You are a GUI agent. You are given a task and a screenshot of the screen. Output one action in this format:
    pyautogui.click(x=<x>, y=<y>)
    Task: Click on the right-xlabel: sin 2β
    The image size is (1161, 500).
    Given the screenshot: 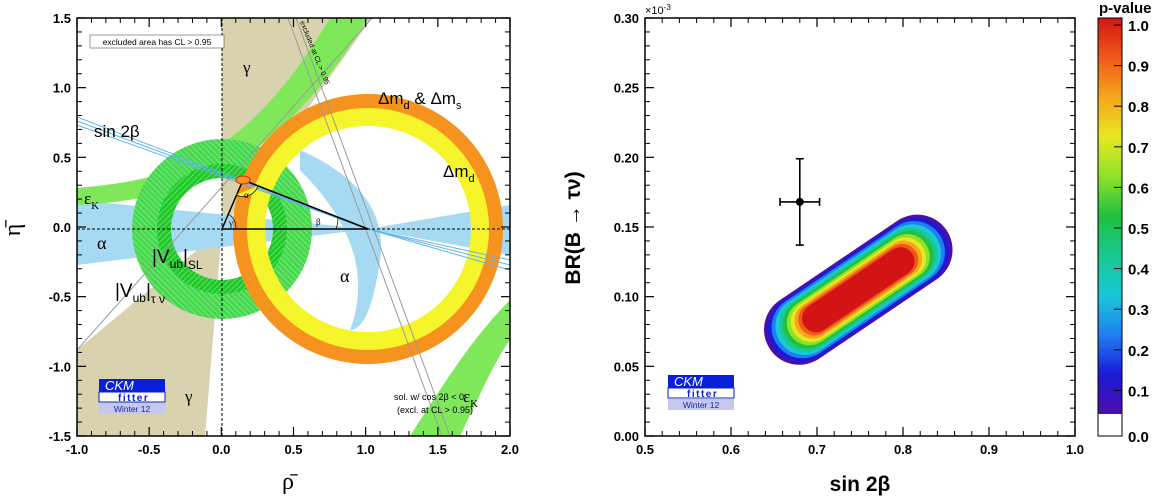 What is the action you would take?
    pyautogui.click(x=860, y=484)
    